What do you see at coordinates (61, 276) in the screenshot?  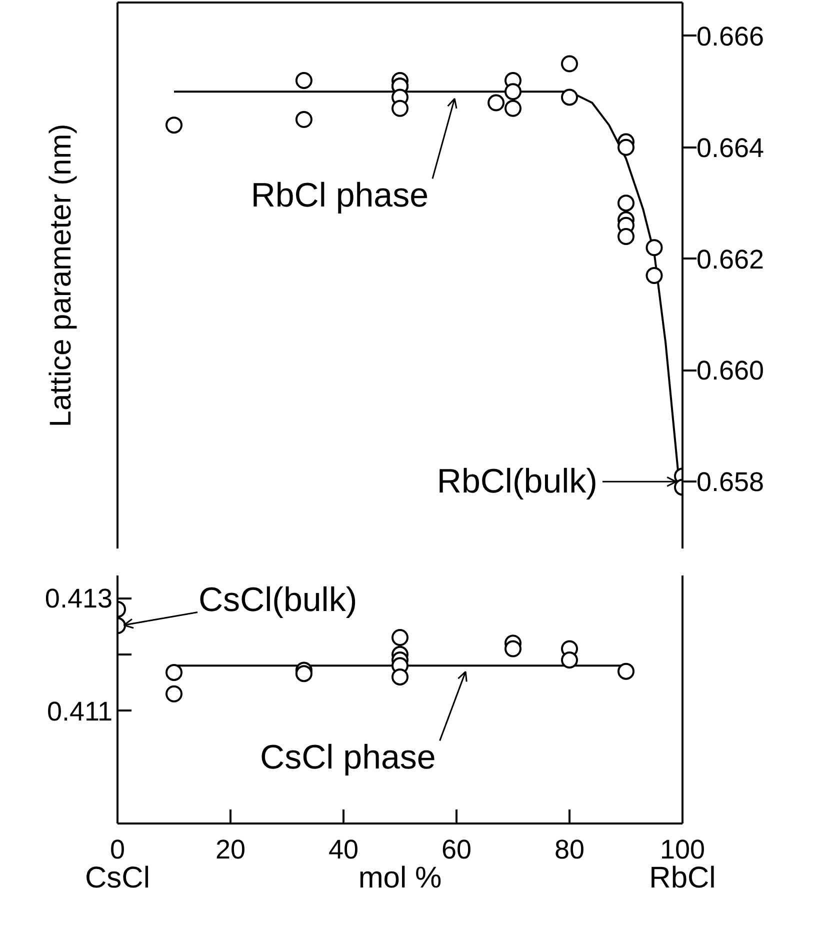 I see `y-axis-title: Lattice parameter (nm)` at bounding box center [61, 276].